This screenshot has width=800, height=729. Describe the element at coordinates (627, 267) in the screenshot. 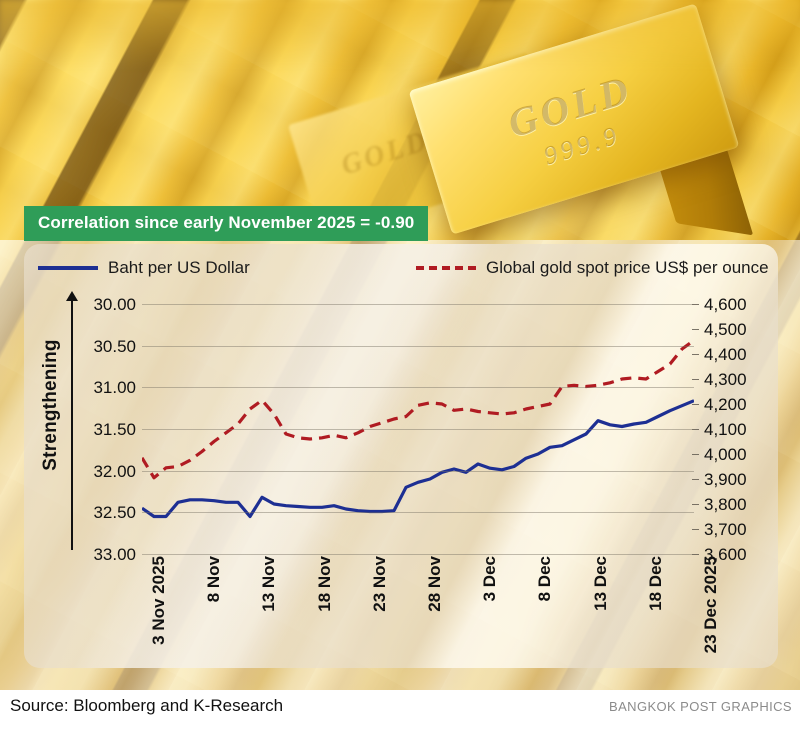

I see `legend-label-gold: Global gold spot price US$ per ounce` at that location.